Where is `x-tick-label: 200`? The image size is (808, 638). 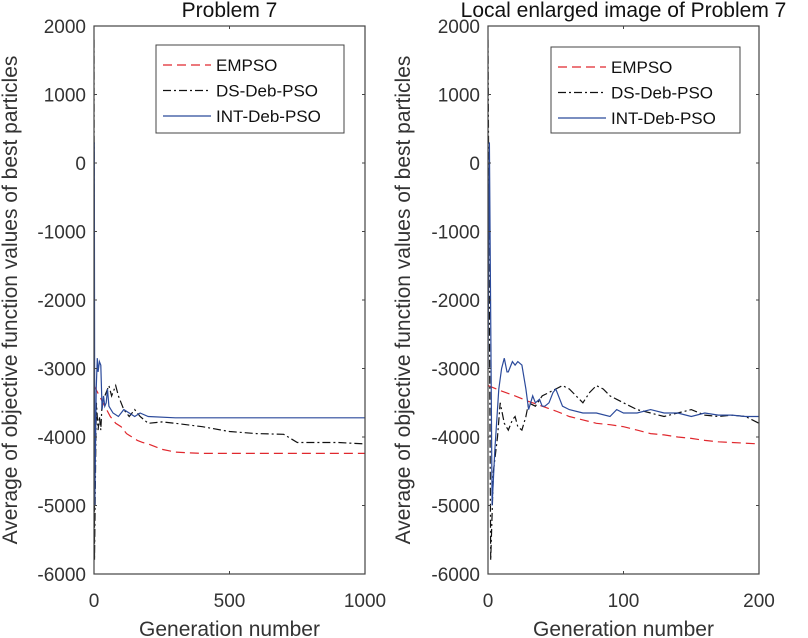 x-tick-label: 200 is located at coordinates (759, 601).